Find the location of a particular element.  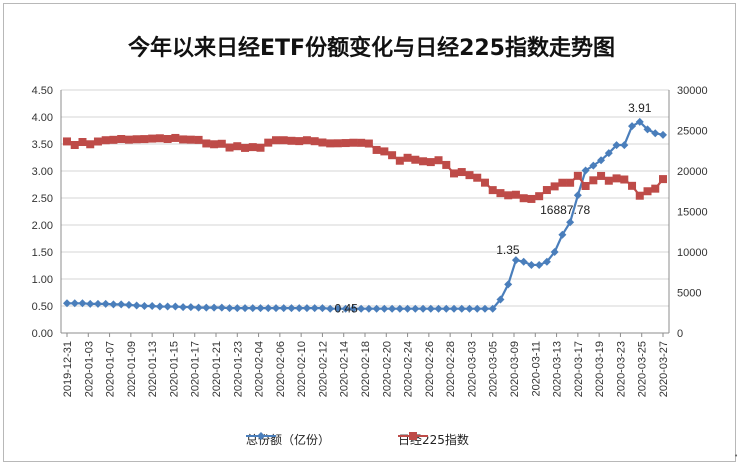

x-tick-label: 2019-12-31 is located at coordinates (68, 369).